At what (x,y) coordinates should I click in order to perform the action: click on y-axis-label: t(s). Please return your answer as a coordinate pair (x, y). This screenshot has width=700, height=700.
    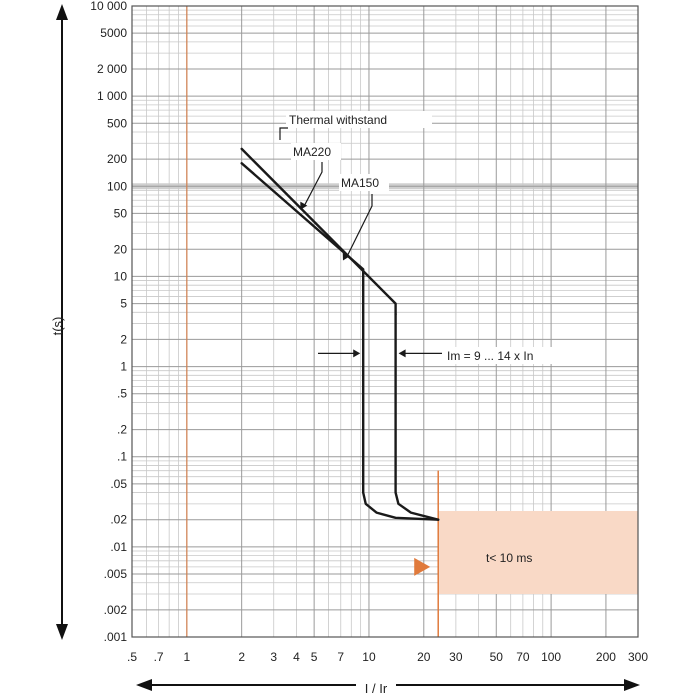
    Looking at the image, I should click on (57, 326).